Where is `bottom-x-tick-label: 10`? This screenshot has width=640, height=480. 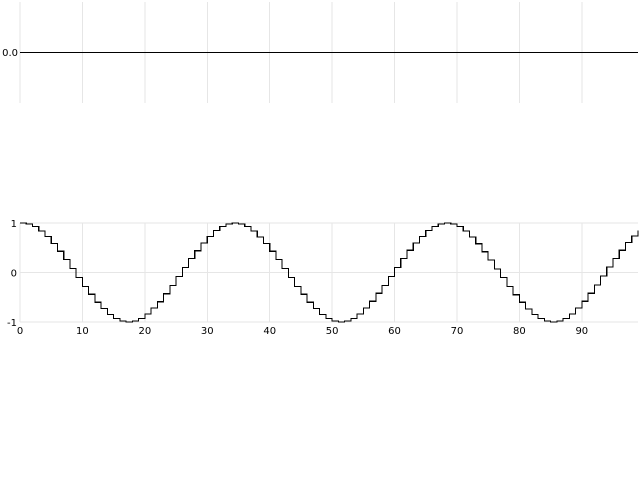
bottom-x-tick-label: 10 is located at coordinates (82, 331).